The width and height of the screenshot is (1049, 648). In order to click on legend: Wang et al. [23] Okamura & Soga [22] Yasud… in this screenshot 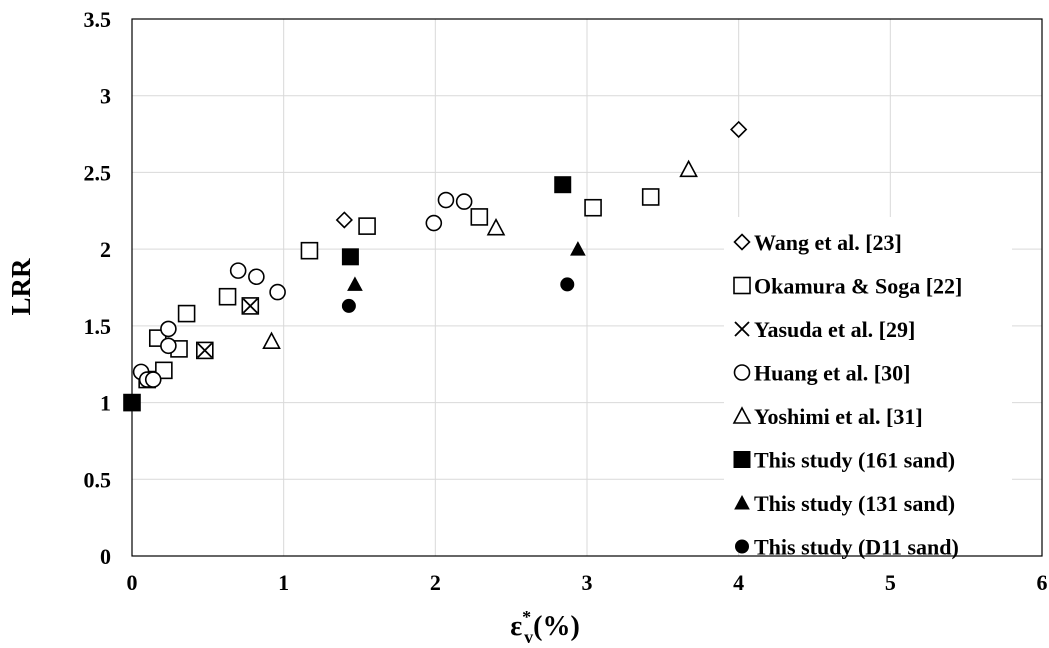, I will do `click(868, 388)`.